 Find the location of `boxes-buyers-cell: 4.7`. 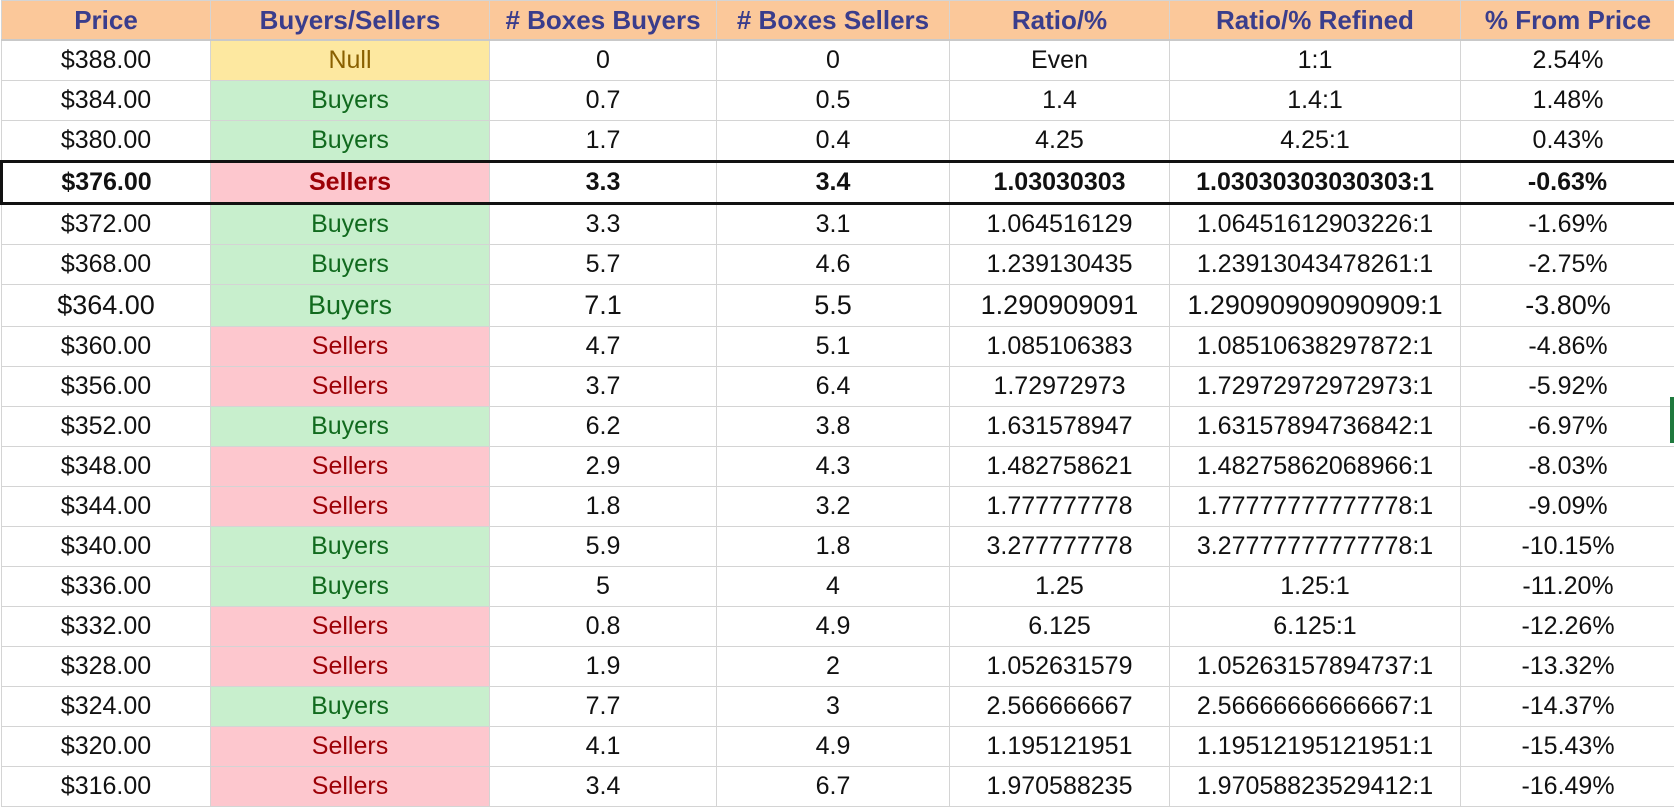

boxes-buyers-cell: 4.7 is located at coordinates (603, 347).